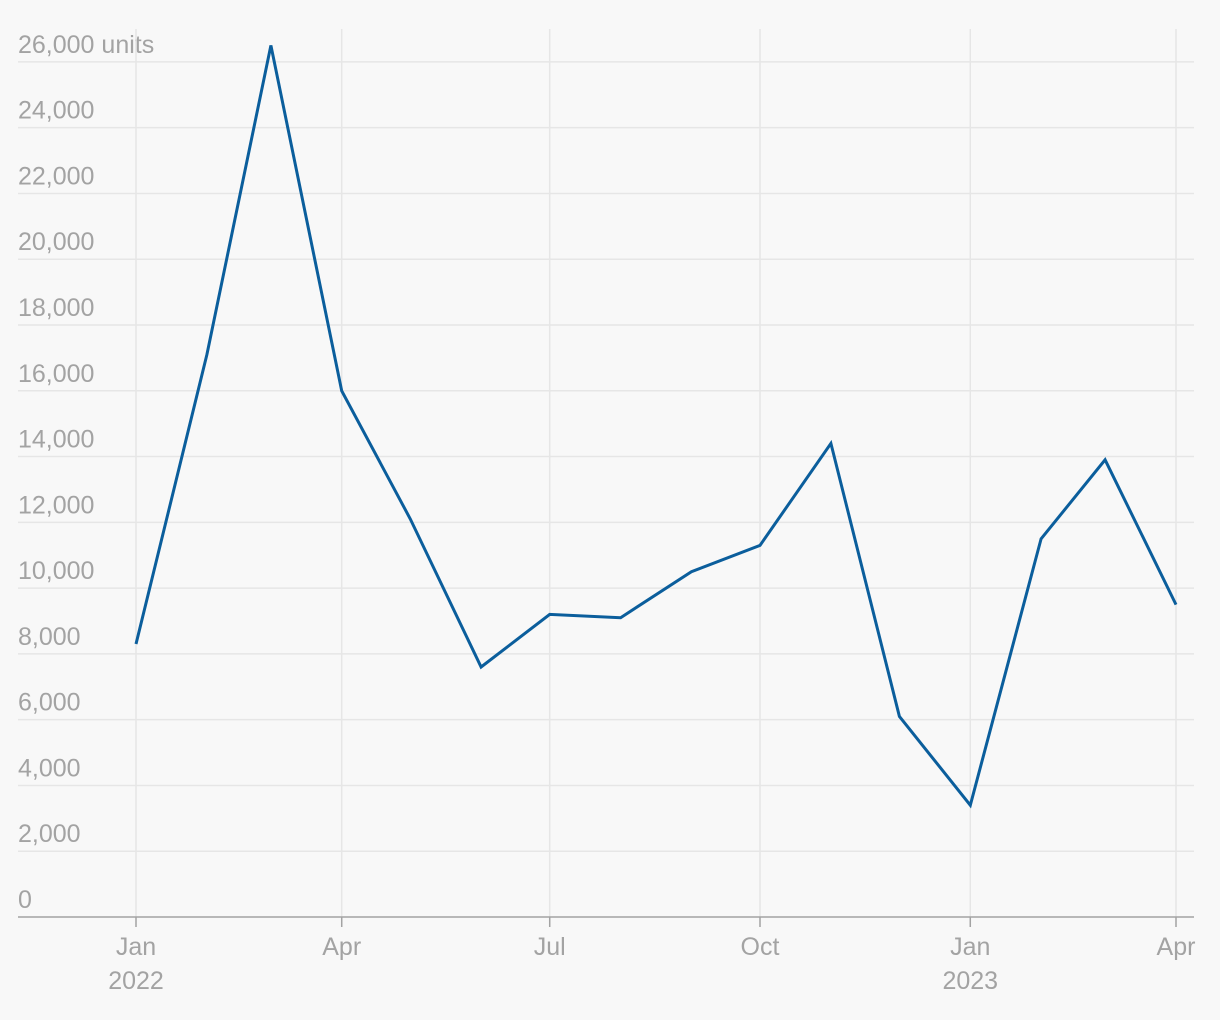  I want to click on x-tick-label: Jul, so click(550, 947).